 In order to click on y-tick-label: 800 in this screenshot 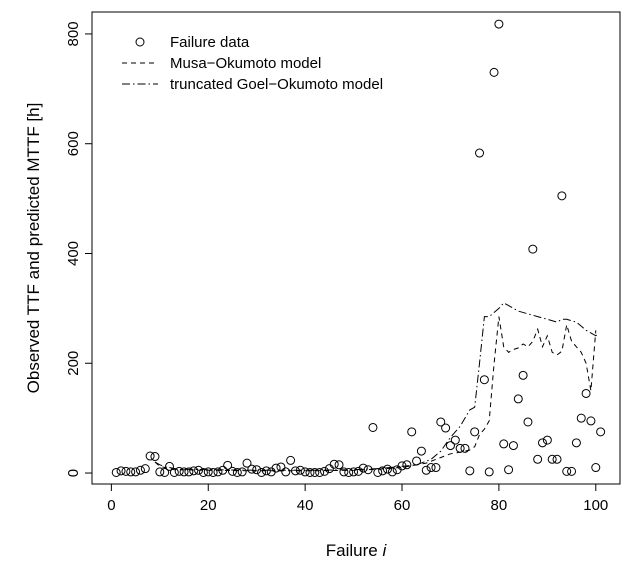, I will do `click(73, 33)`.